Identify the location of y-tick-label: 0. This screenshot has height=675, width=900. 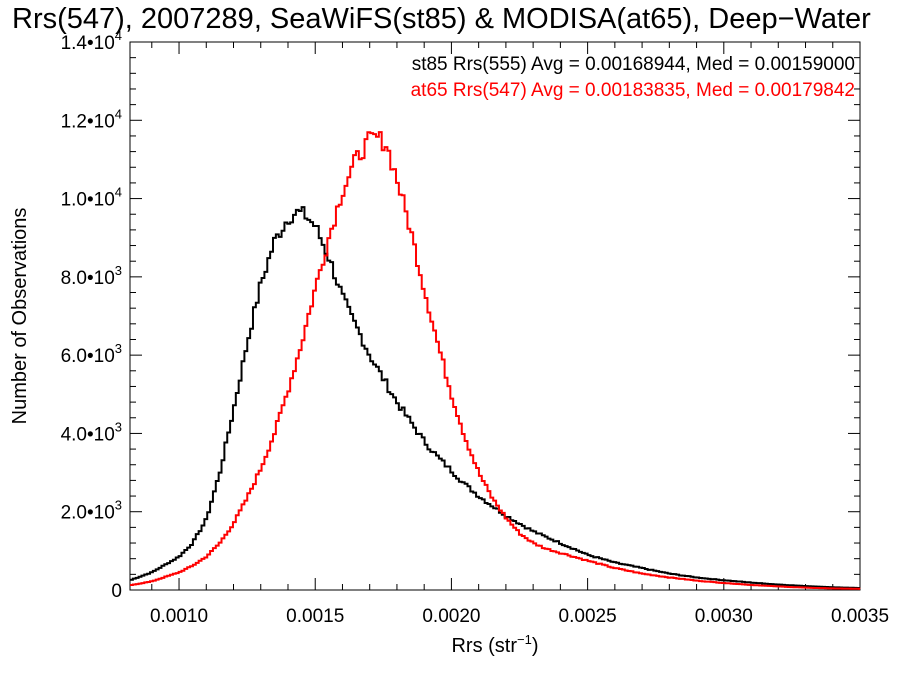
(116, 591).